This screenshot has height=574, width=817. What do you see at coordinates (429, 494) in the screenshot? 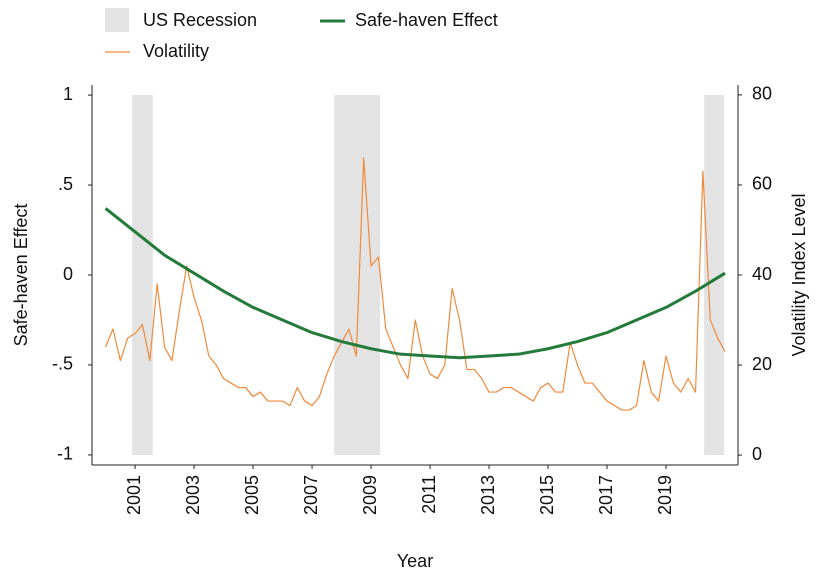
I see `x-tick-label: 2011` at bounding box center [429, 494].